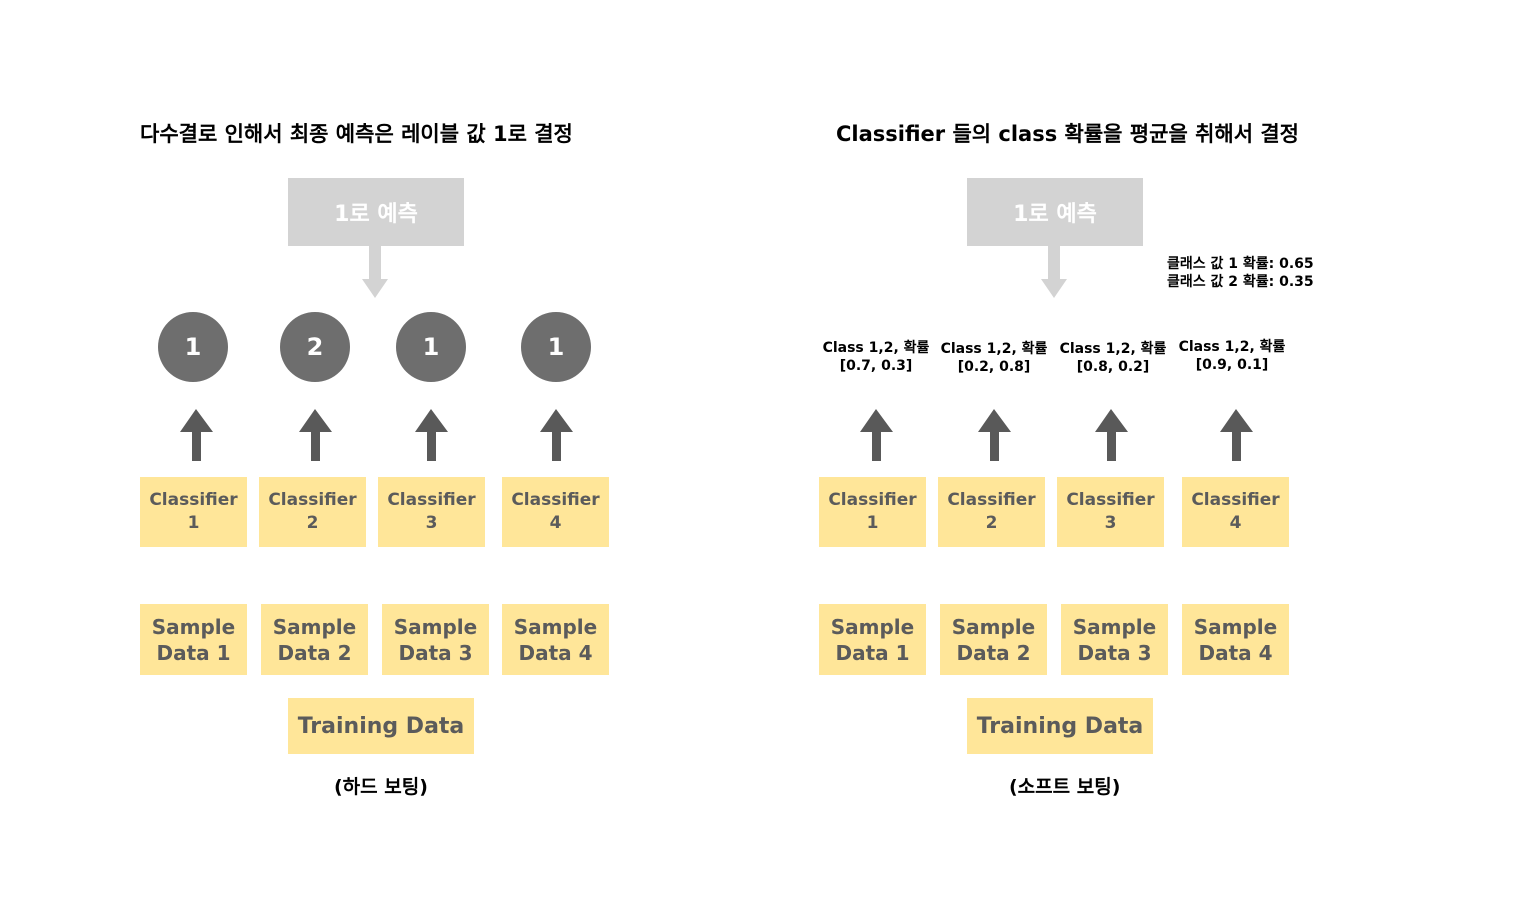 The width and height of the screenshot is (1513, 918). I want to click on probability-values: [0.7, 0.3], so click(876, 366).